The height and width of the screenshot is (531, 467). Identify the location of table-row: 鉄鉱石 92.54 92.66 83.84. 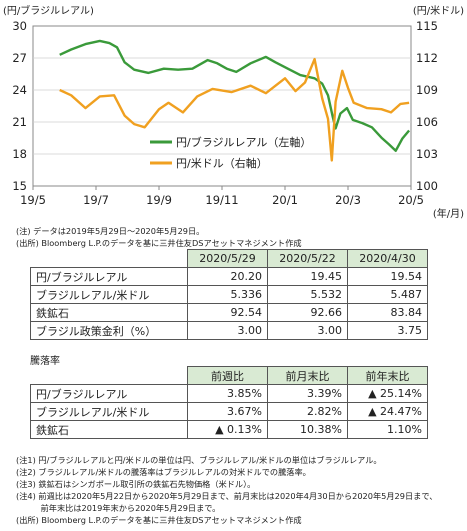
(229, 312).